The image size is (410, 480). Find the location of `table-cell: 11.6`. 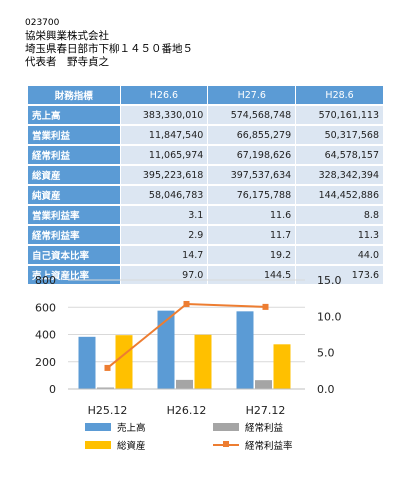

table-cell: 11.6 is located at coordinates (252, 215).